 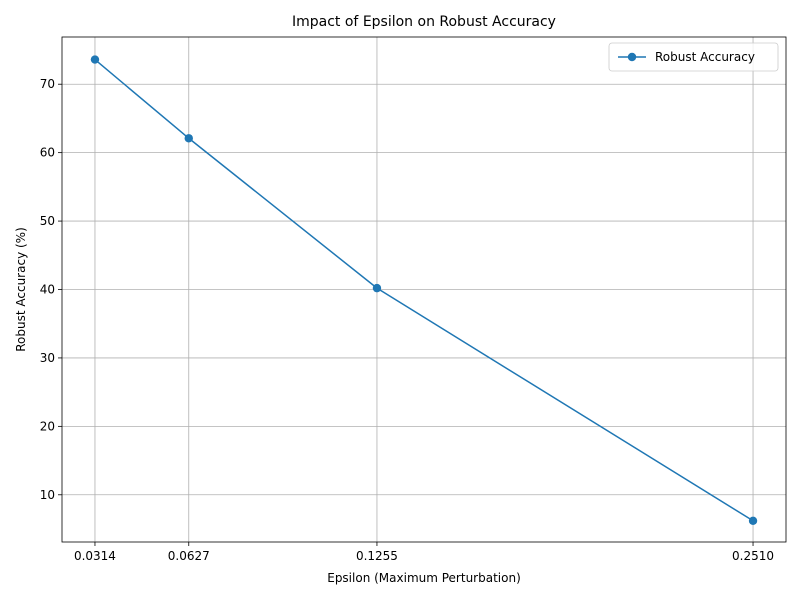 I want to click on x-tick-label: 0.2510, so click(x=753, y=556).